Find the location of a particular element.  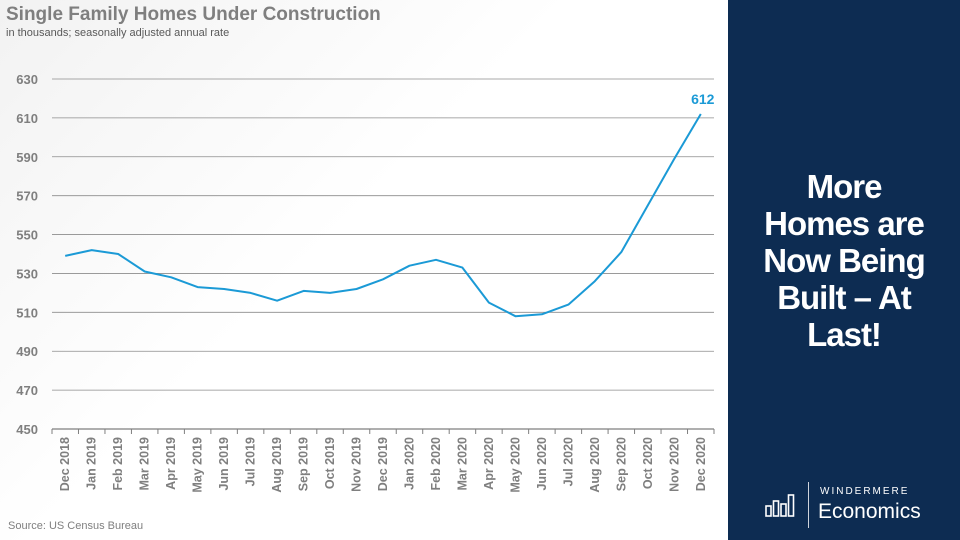

y-tick-label: 470 is located at coordinates (27, 390).